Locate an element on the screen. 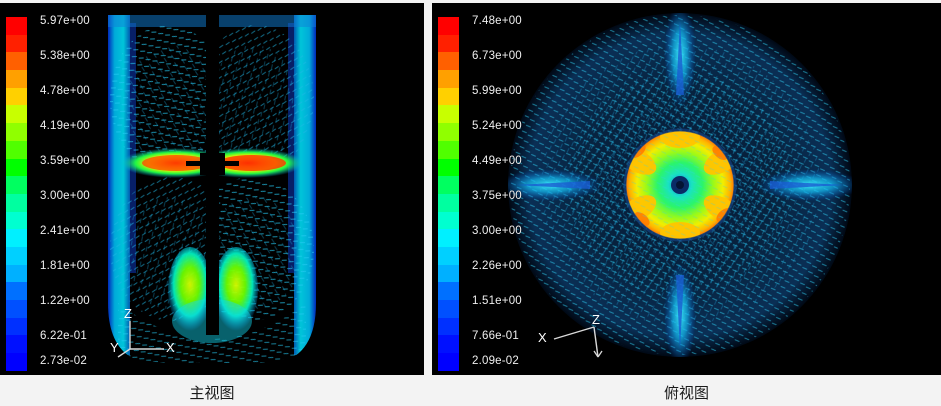  colorbar-tick-5: 3.75e+00 is located at coordinates (497, 196).